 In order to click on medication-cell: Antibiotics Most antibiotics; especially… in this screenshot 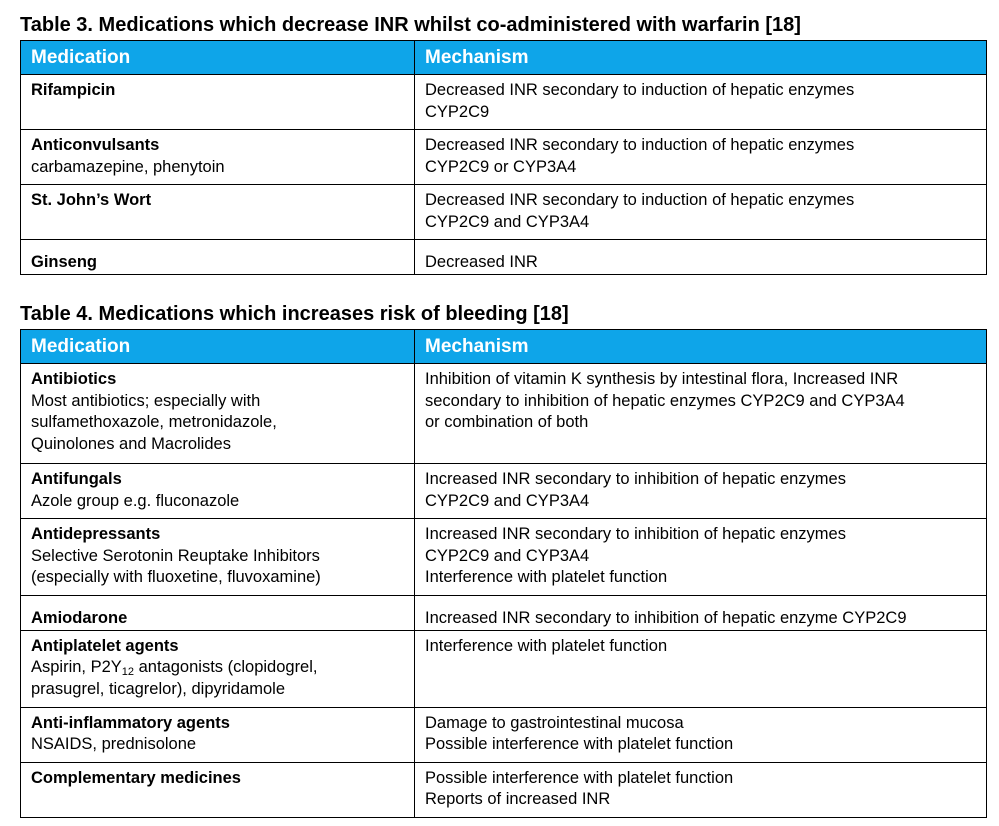, I will do `click(217, 413)`.